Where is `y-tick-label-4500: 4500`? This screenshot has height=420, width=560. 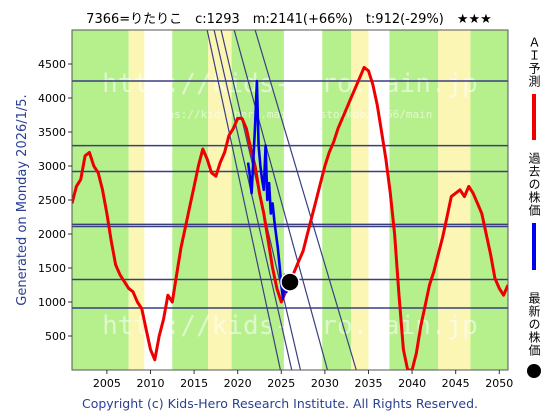
y-tick-label-4500: 4500 is located at coordinates (52, 64).